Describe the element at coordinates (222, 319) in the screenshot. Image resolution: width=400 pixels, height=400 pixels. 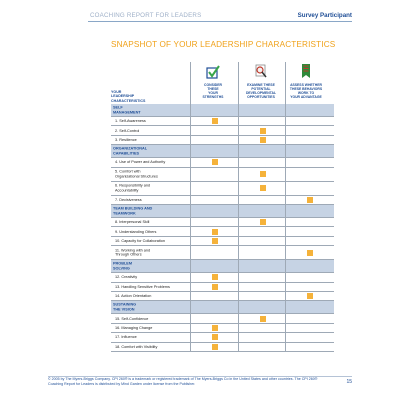
I see `table-row: 15. Self-Confidence` at that location.